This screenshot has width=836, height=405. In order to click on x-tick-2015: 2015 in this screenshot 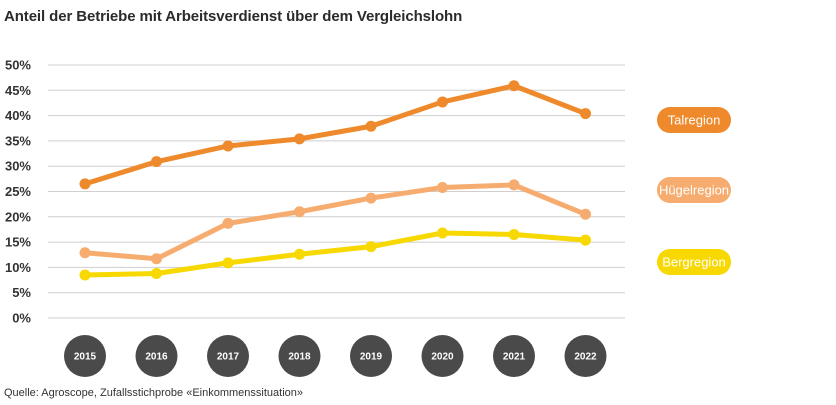, I will do `click(85, 356)`.